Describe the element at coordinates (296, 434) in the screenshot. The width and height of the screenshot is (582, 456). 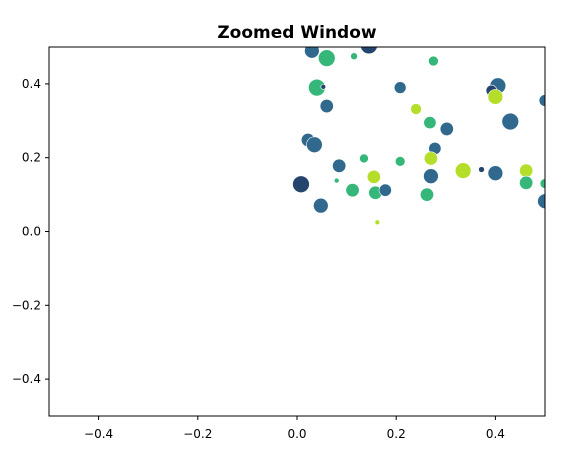
I see `x-tick-label: 0.0` at that location.